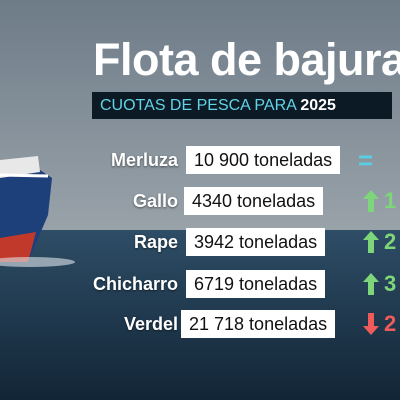 The image size is (400, 400). Describe the element at coordinates (135, 284) in the screenshot. I see `species-label: Chicharro` at that location.